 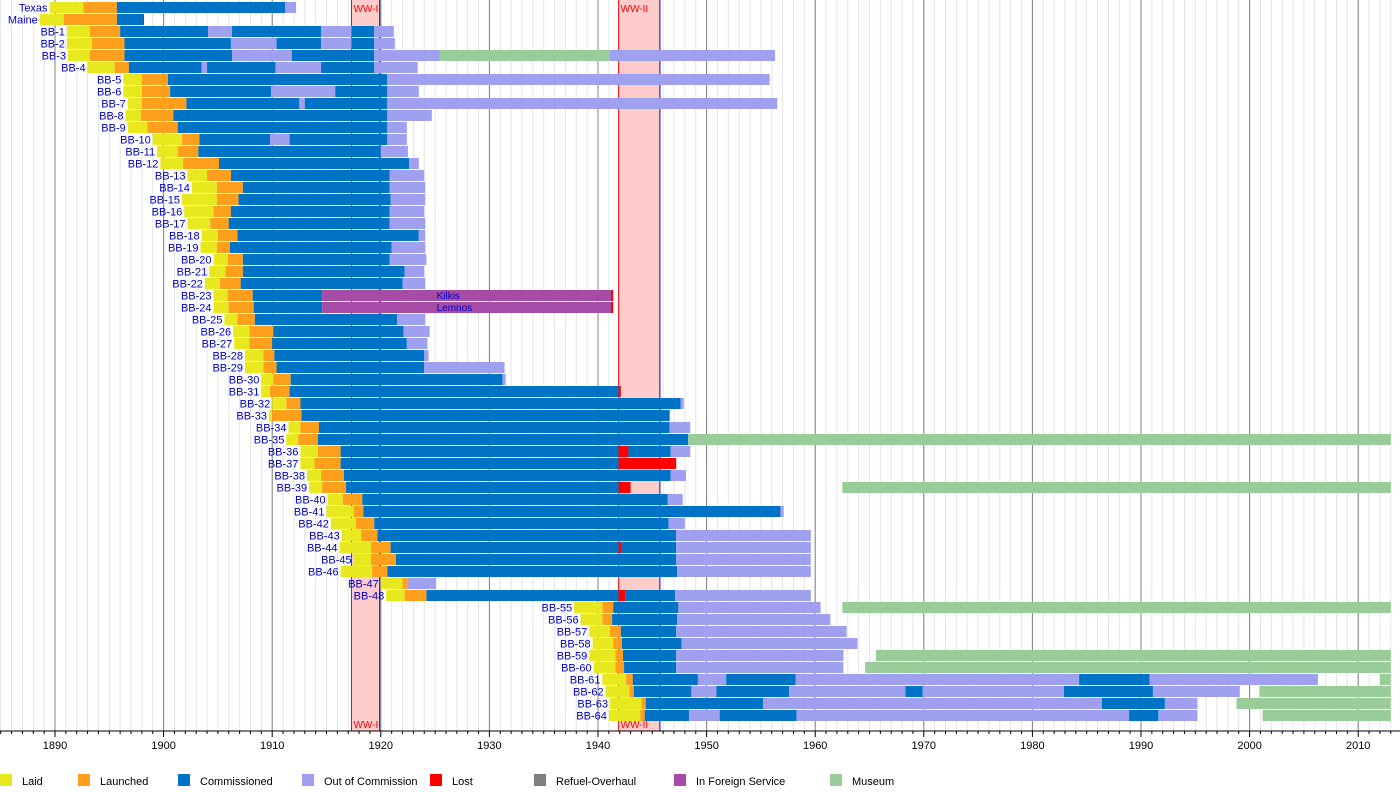 What do you see at coordinates (592, 705) in the screenshot?
I see `ship-label: BB-63` at bounding box center [592, 705].